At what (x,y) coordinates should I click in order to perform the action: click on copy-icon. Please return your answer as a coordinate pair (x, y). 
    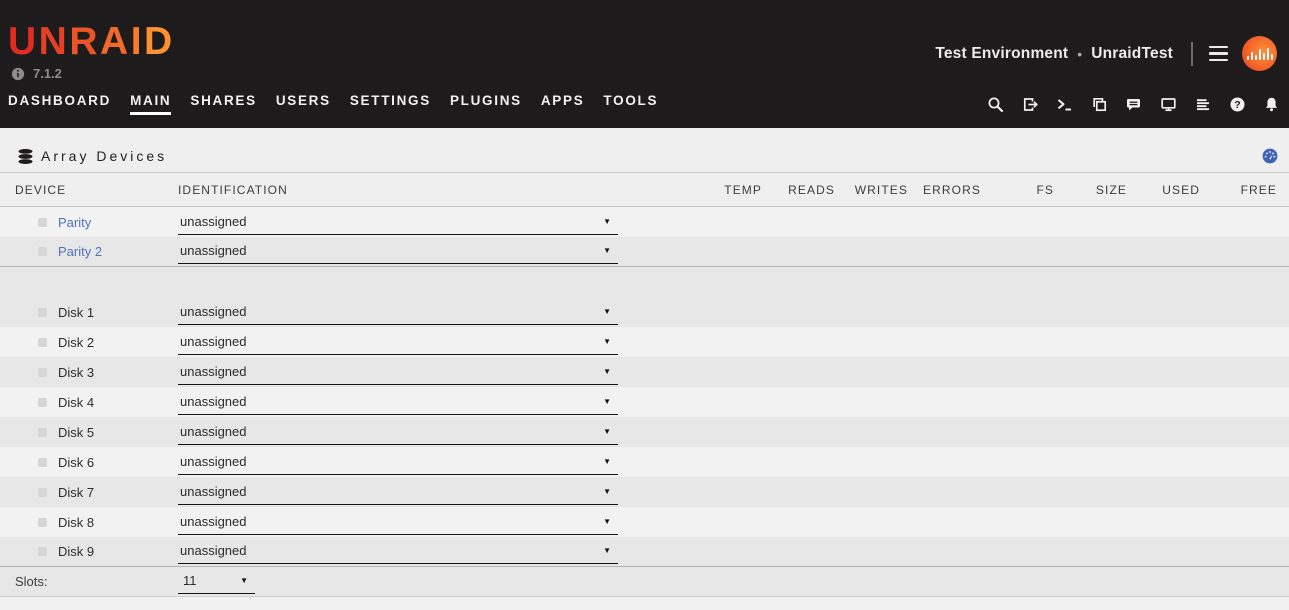
    Looking at the image, I should click on (1099, 104).